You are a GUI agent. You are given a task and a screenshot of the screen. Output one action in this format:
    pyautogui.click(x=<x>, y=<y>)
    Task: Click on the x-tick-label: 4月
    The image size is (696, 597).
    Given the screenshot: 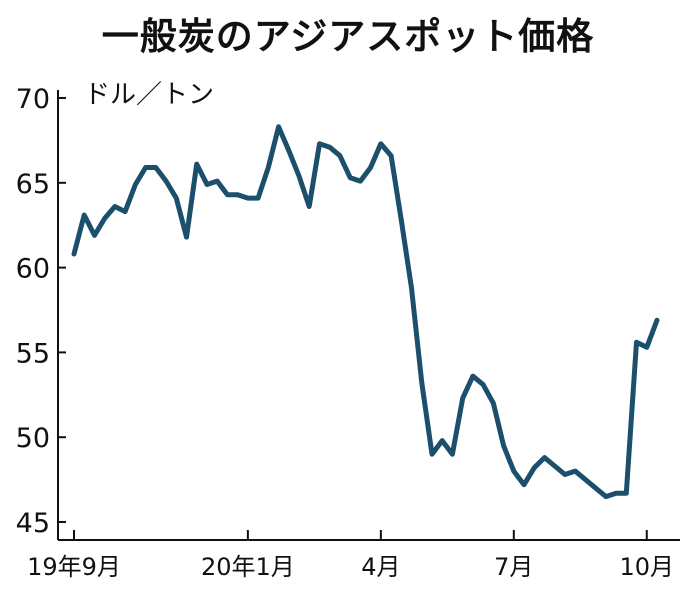 What is the action you would take?
    pyautogui.click(x=380, y=567)
    